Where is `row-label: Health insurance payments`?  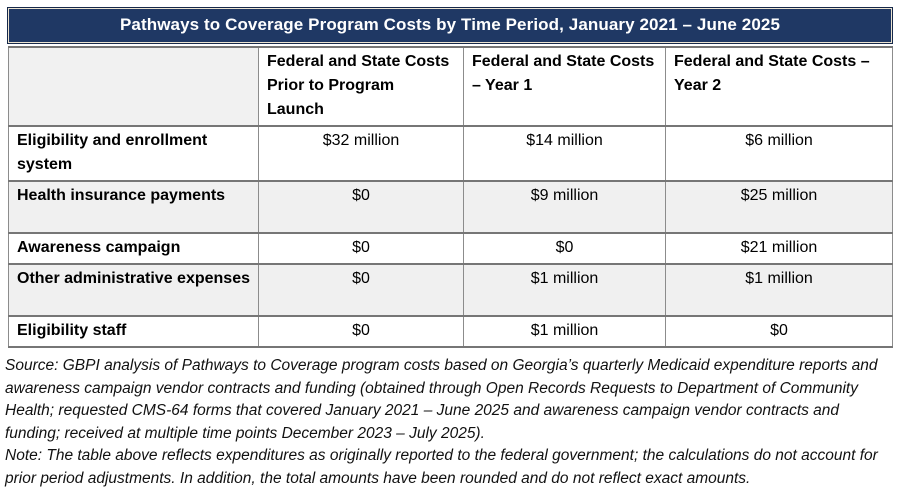
row-label: Health insurance payments is located at coordinates (133, 207).